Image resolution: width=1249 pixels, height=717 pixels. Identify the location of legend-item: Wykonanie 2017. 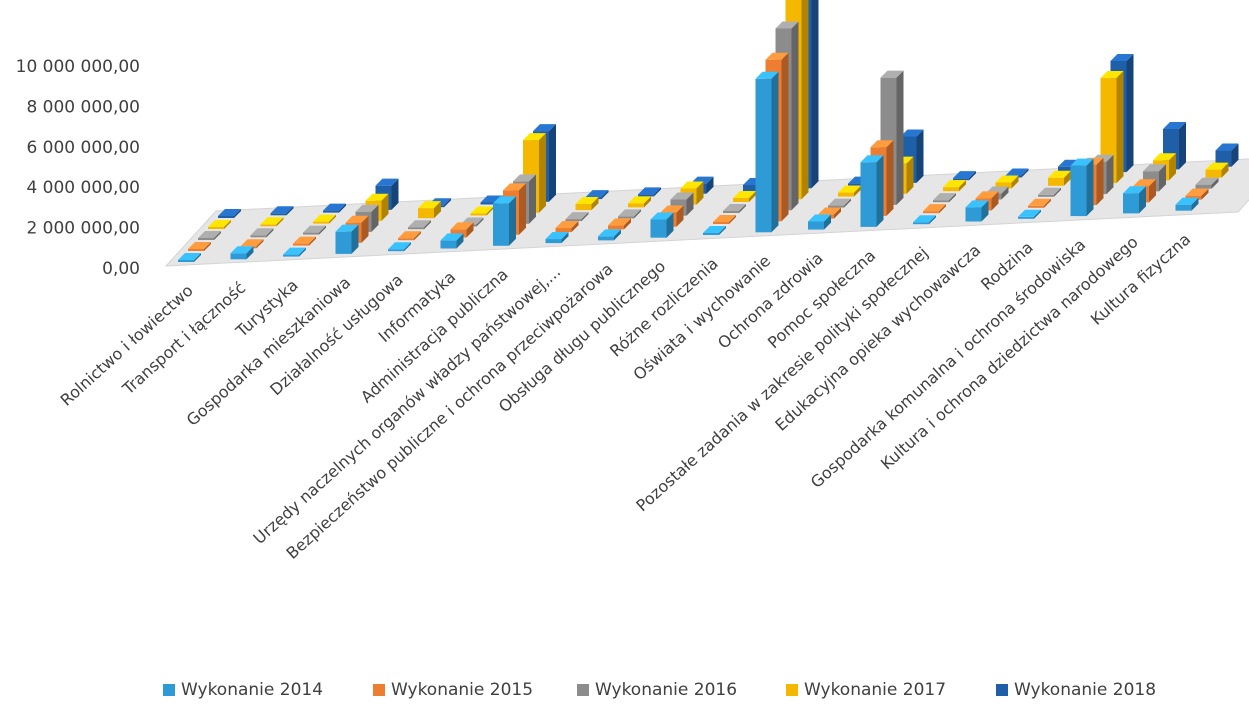
(866, 690).